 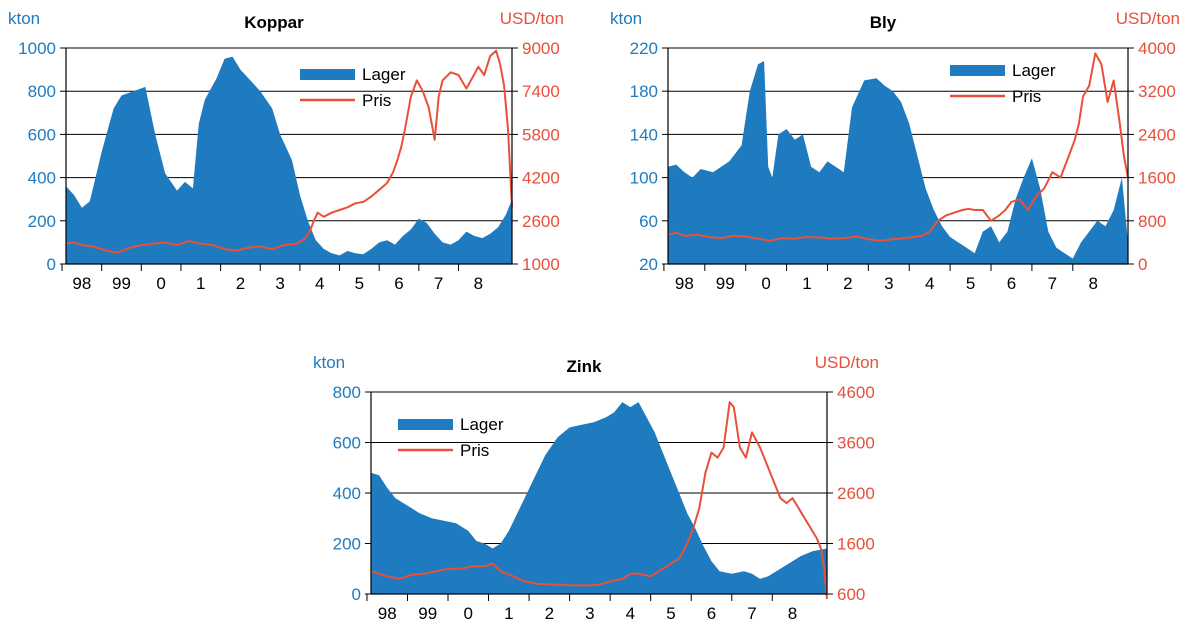 I want to click on left-tick-label: 1000, so click(x=37, y=48).